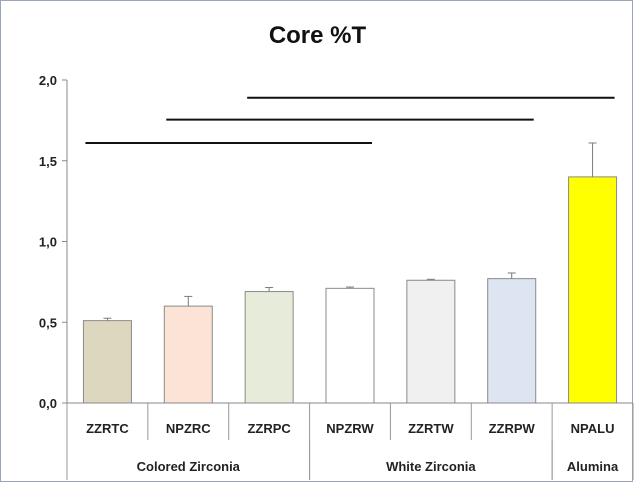 This screenshot has height=484, width=635. I want to click on y-tick-label: 1,5, so click(48, 161).